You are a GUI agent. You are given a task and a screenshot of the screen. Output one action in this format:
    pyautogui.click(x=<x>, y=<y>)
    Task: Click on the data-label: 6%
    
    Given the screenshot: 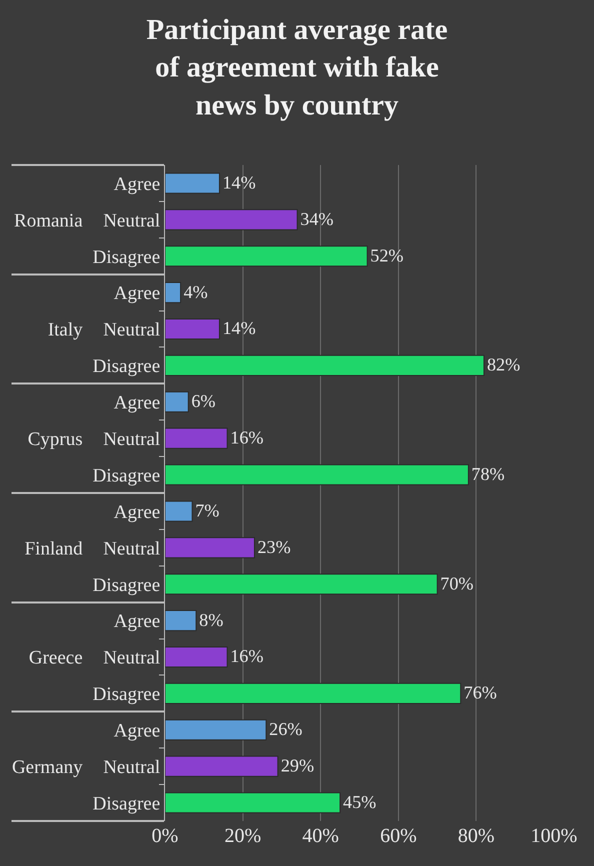 What is the action you would take?
    pyautogui.click(x=203, y=401)
    